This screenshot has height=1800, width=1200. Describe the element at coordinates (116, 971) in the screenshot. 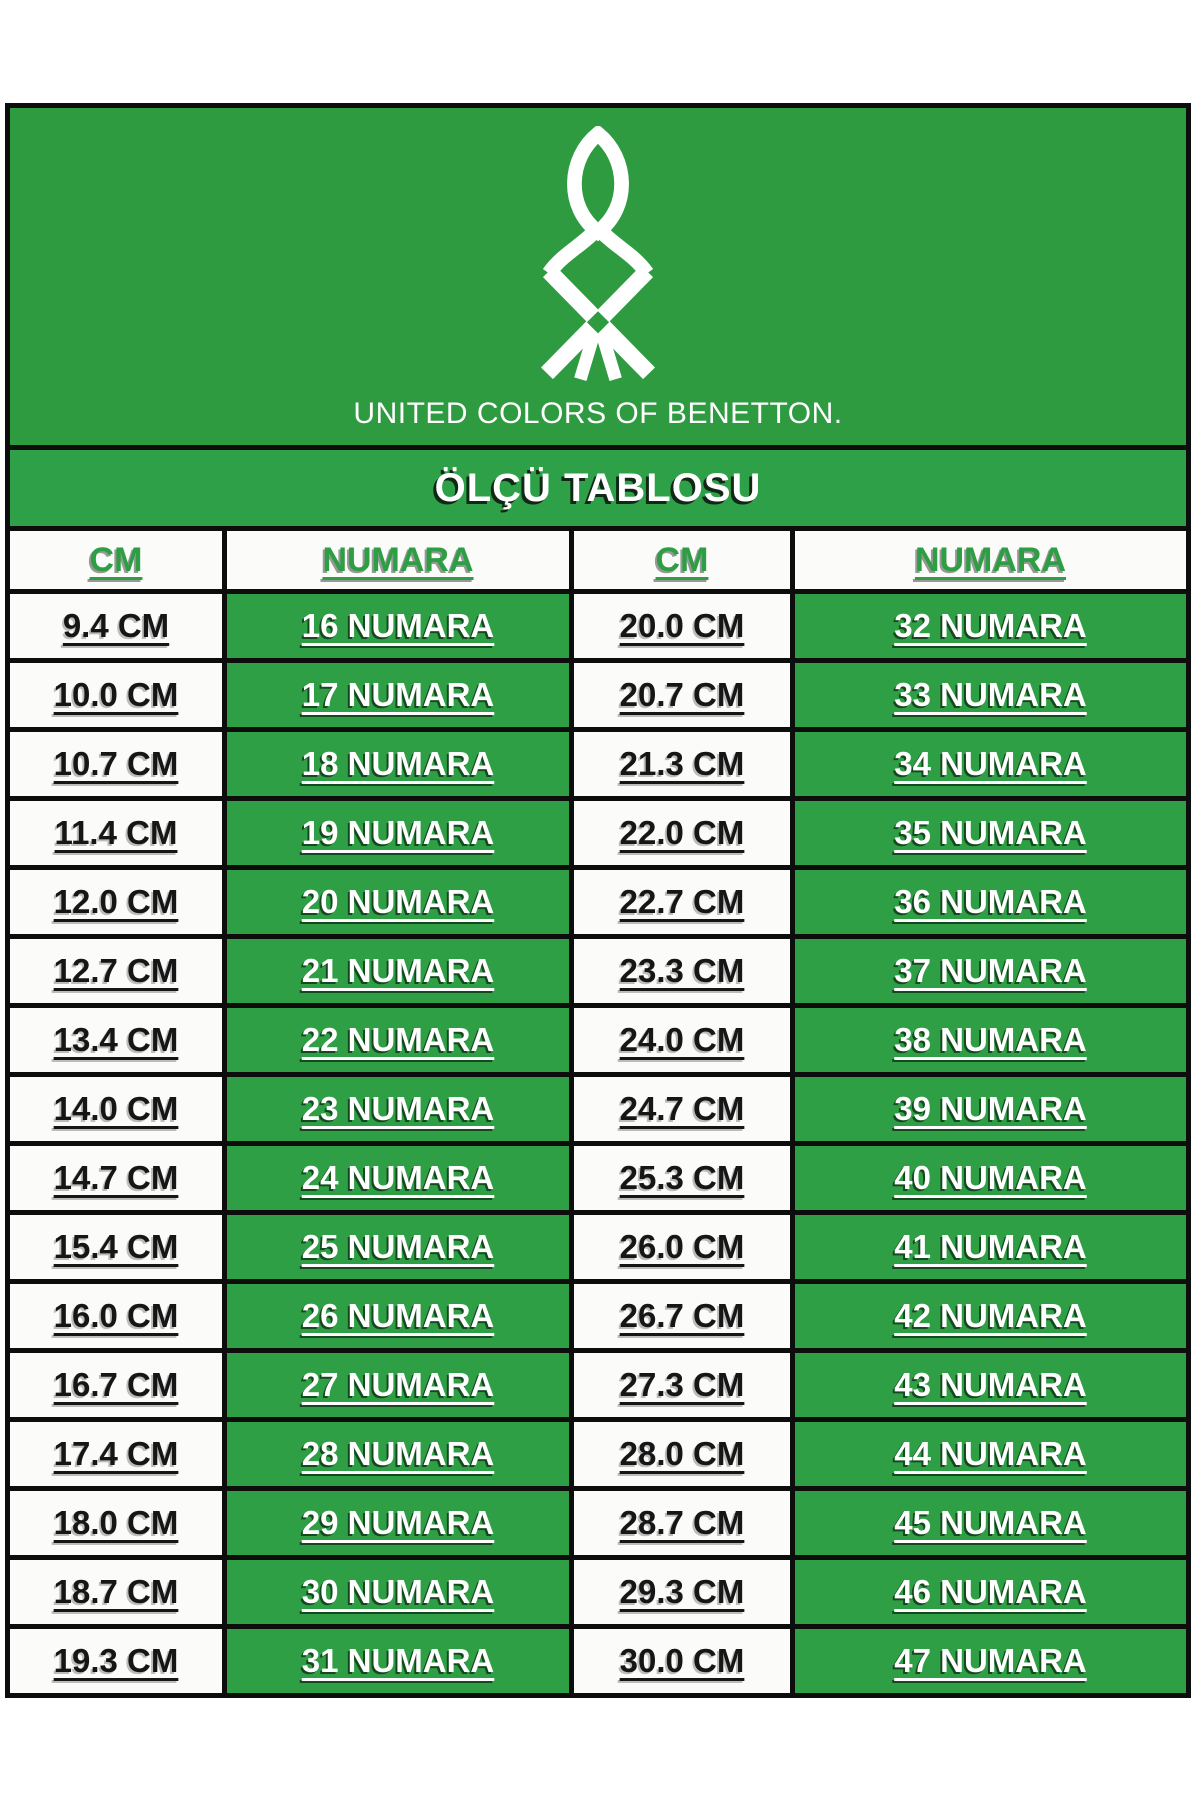

I see `cm-cell-left: 12.7 CM` at that location.